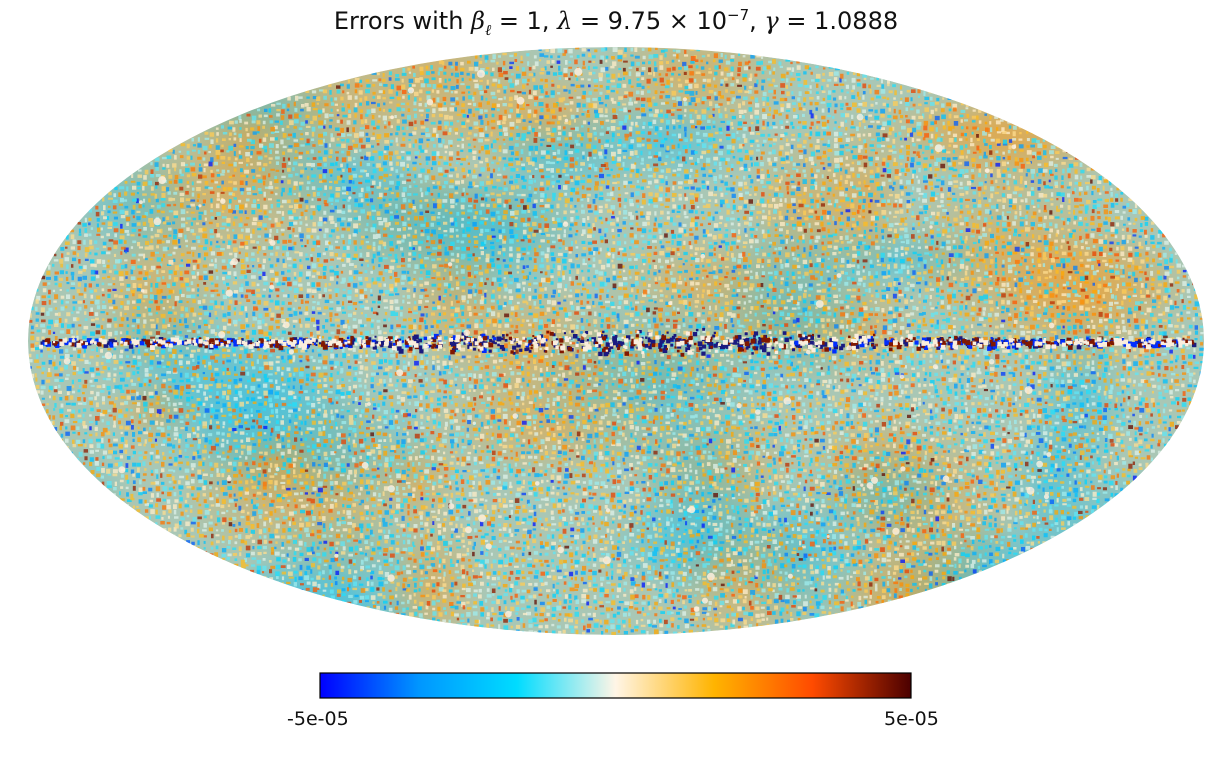 The width and height of the screenshot is (1232, 783). I want to click on title-gamma-value: = 1.0888, so click(838, 21).